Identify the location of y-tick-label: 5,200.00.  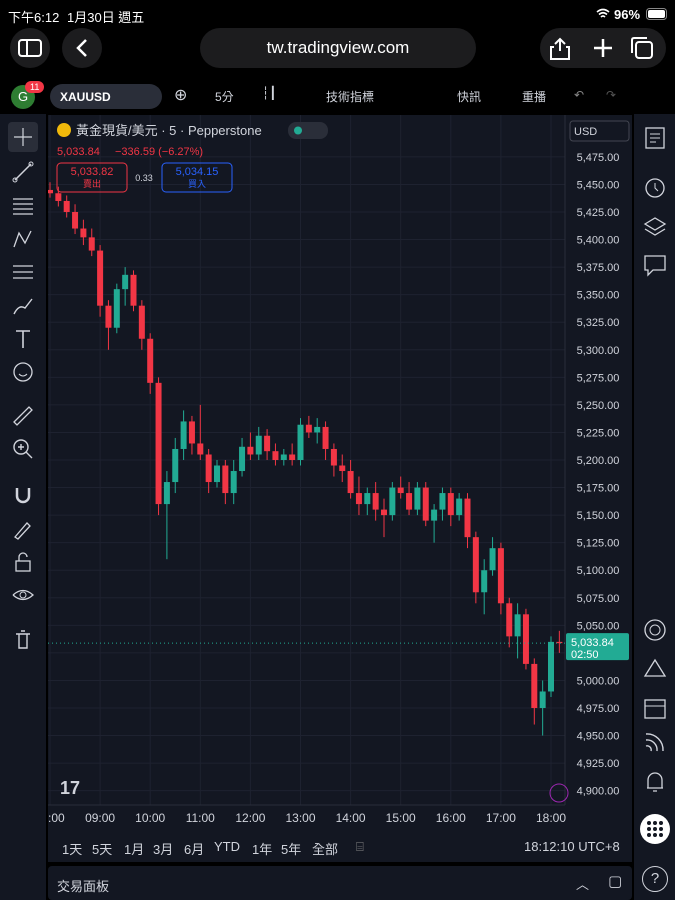
(598, 461).